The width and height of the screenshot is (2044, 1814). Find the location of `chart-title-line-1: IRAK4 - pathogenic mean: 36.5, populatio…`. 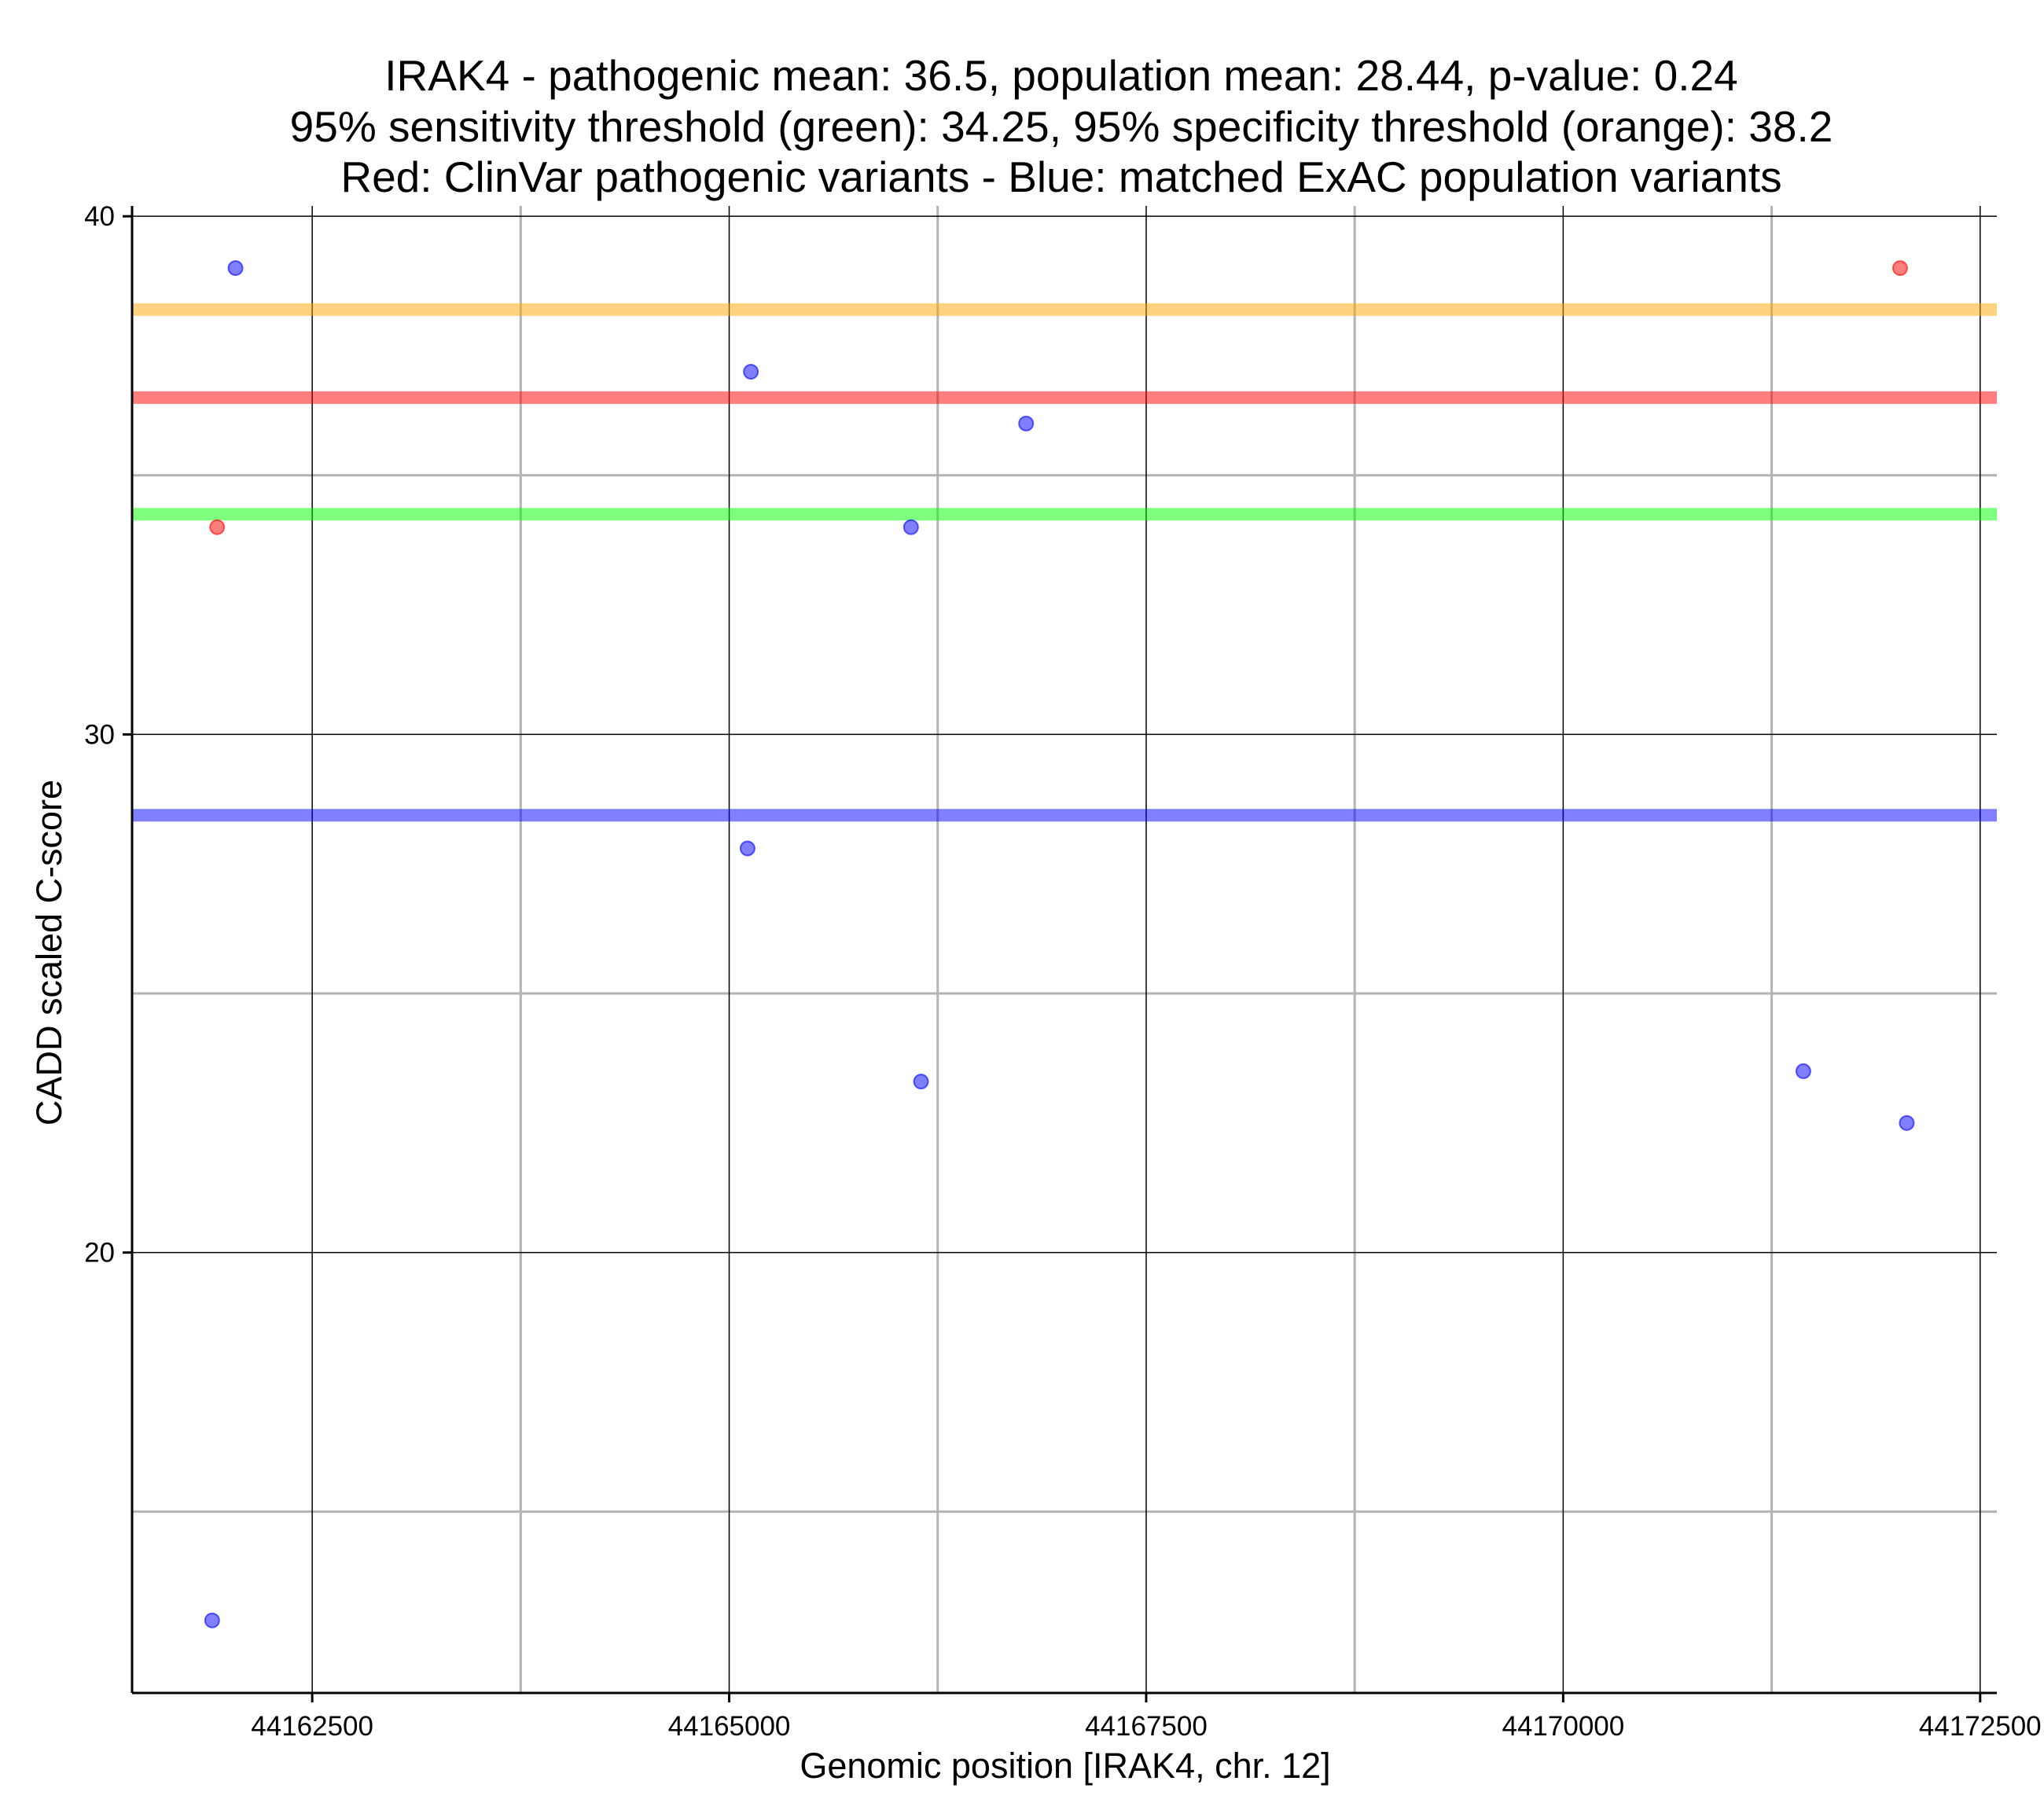

chart-title-line-1: IRAK4 - pathogenic mean: 36.5, populatio… is located at coordinates (1060, 75).